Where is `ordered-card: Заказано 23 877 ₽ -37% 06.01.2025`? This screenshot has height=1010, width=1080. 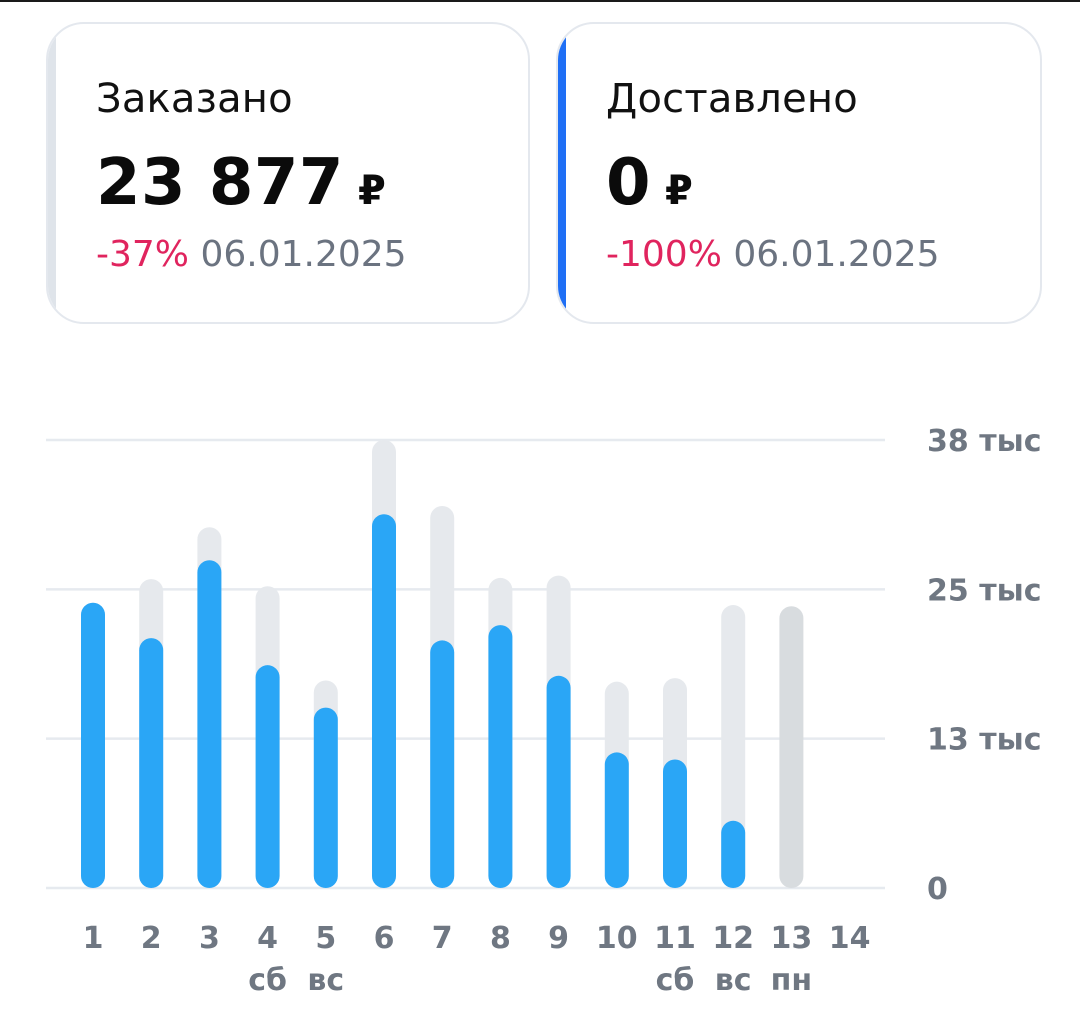
ordered-card: Заказано 23 877 ₽ -37% 06.01.2025 is located at coordinates (288, 173).